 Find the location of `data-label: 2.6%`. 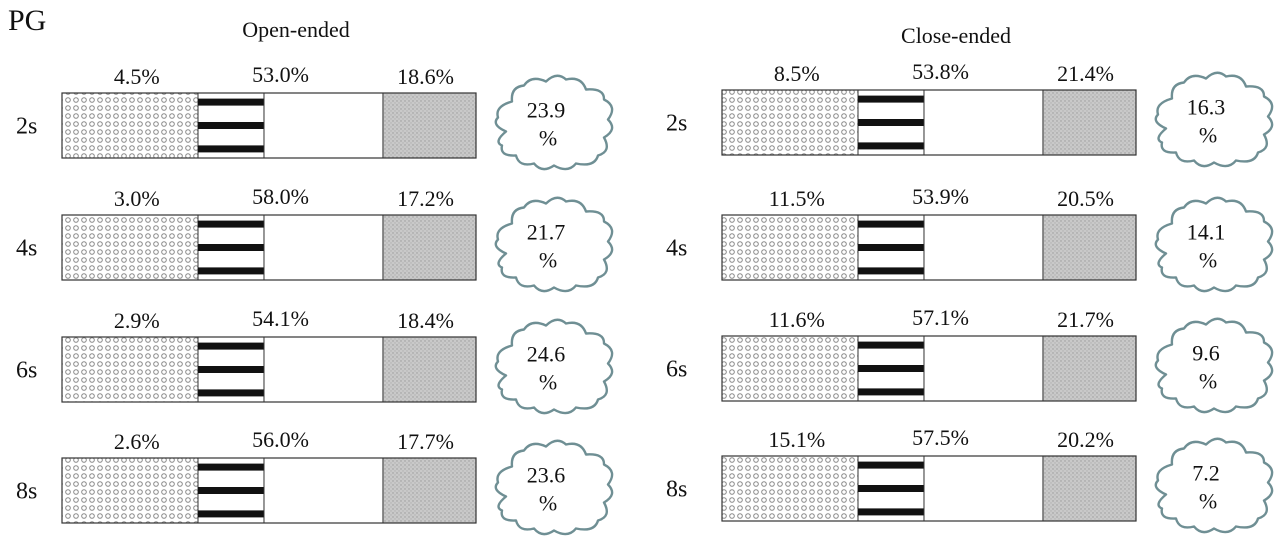

data-label: 2.6% is located at coordinates (137, 441).